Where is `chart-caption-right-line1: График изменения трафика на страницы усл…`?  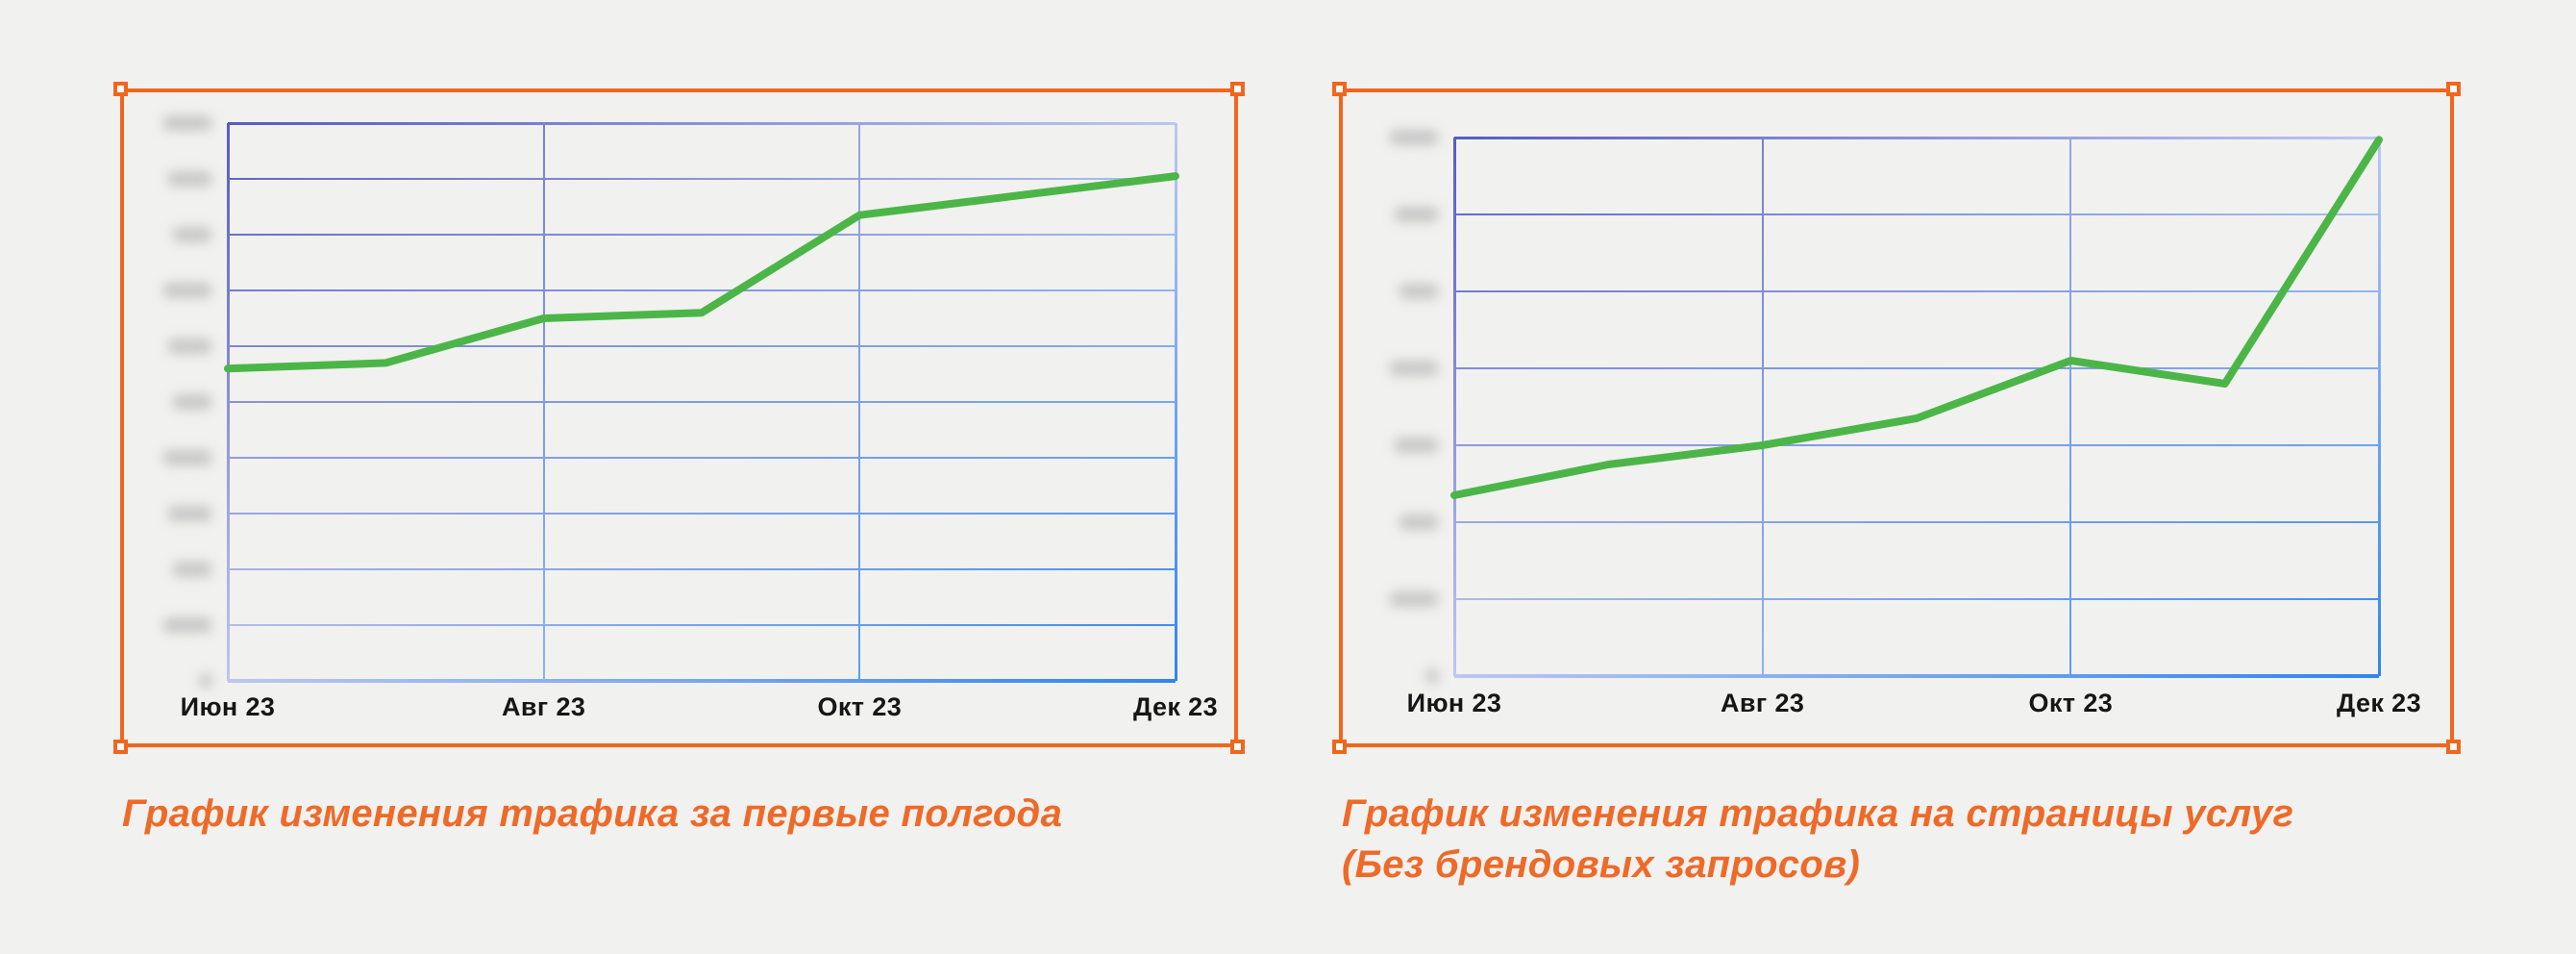
chart-caption-right-line1: График изменения трафика на страницы усл… is located at coordinates (1818, 813).